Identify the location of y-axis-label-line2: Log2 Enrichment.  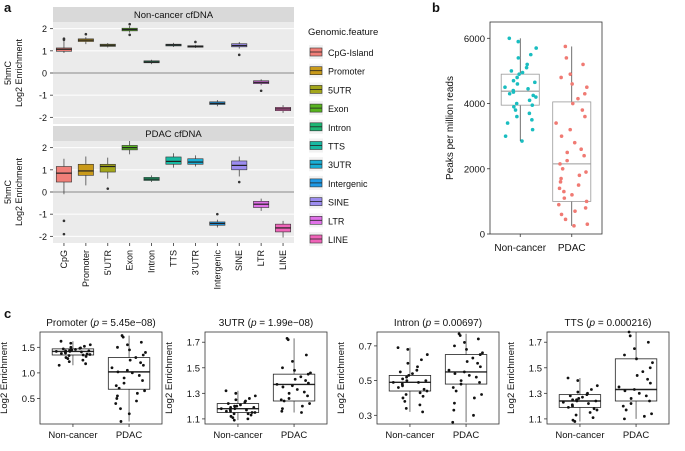
(19, 191).